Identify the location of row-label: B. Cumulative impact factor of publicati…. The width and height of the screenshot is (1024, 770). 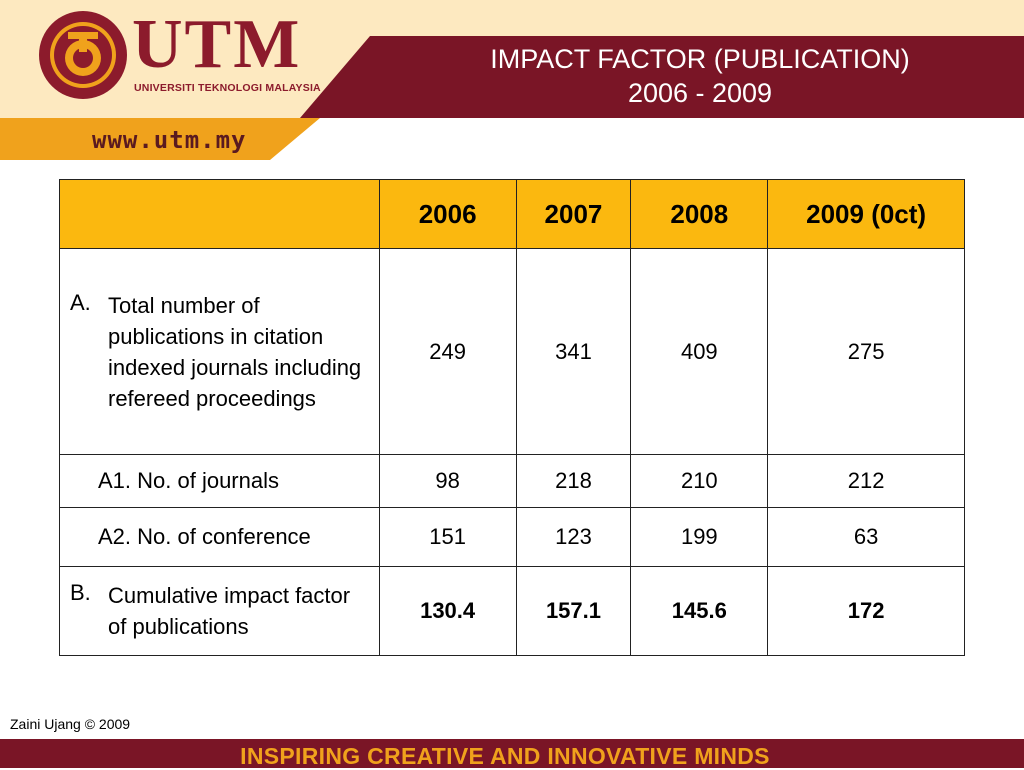
(219, 611).